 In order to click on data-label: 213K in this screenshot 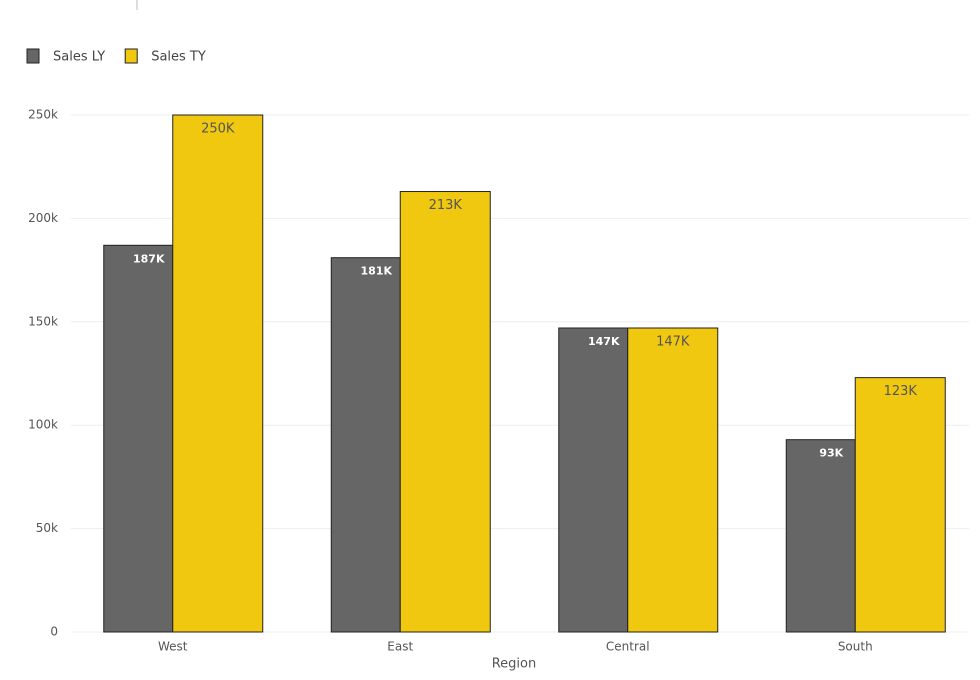, I will do `click(446, 205)`.